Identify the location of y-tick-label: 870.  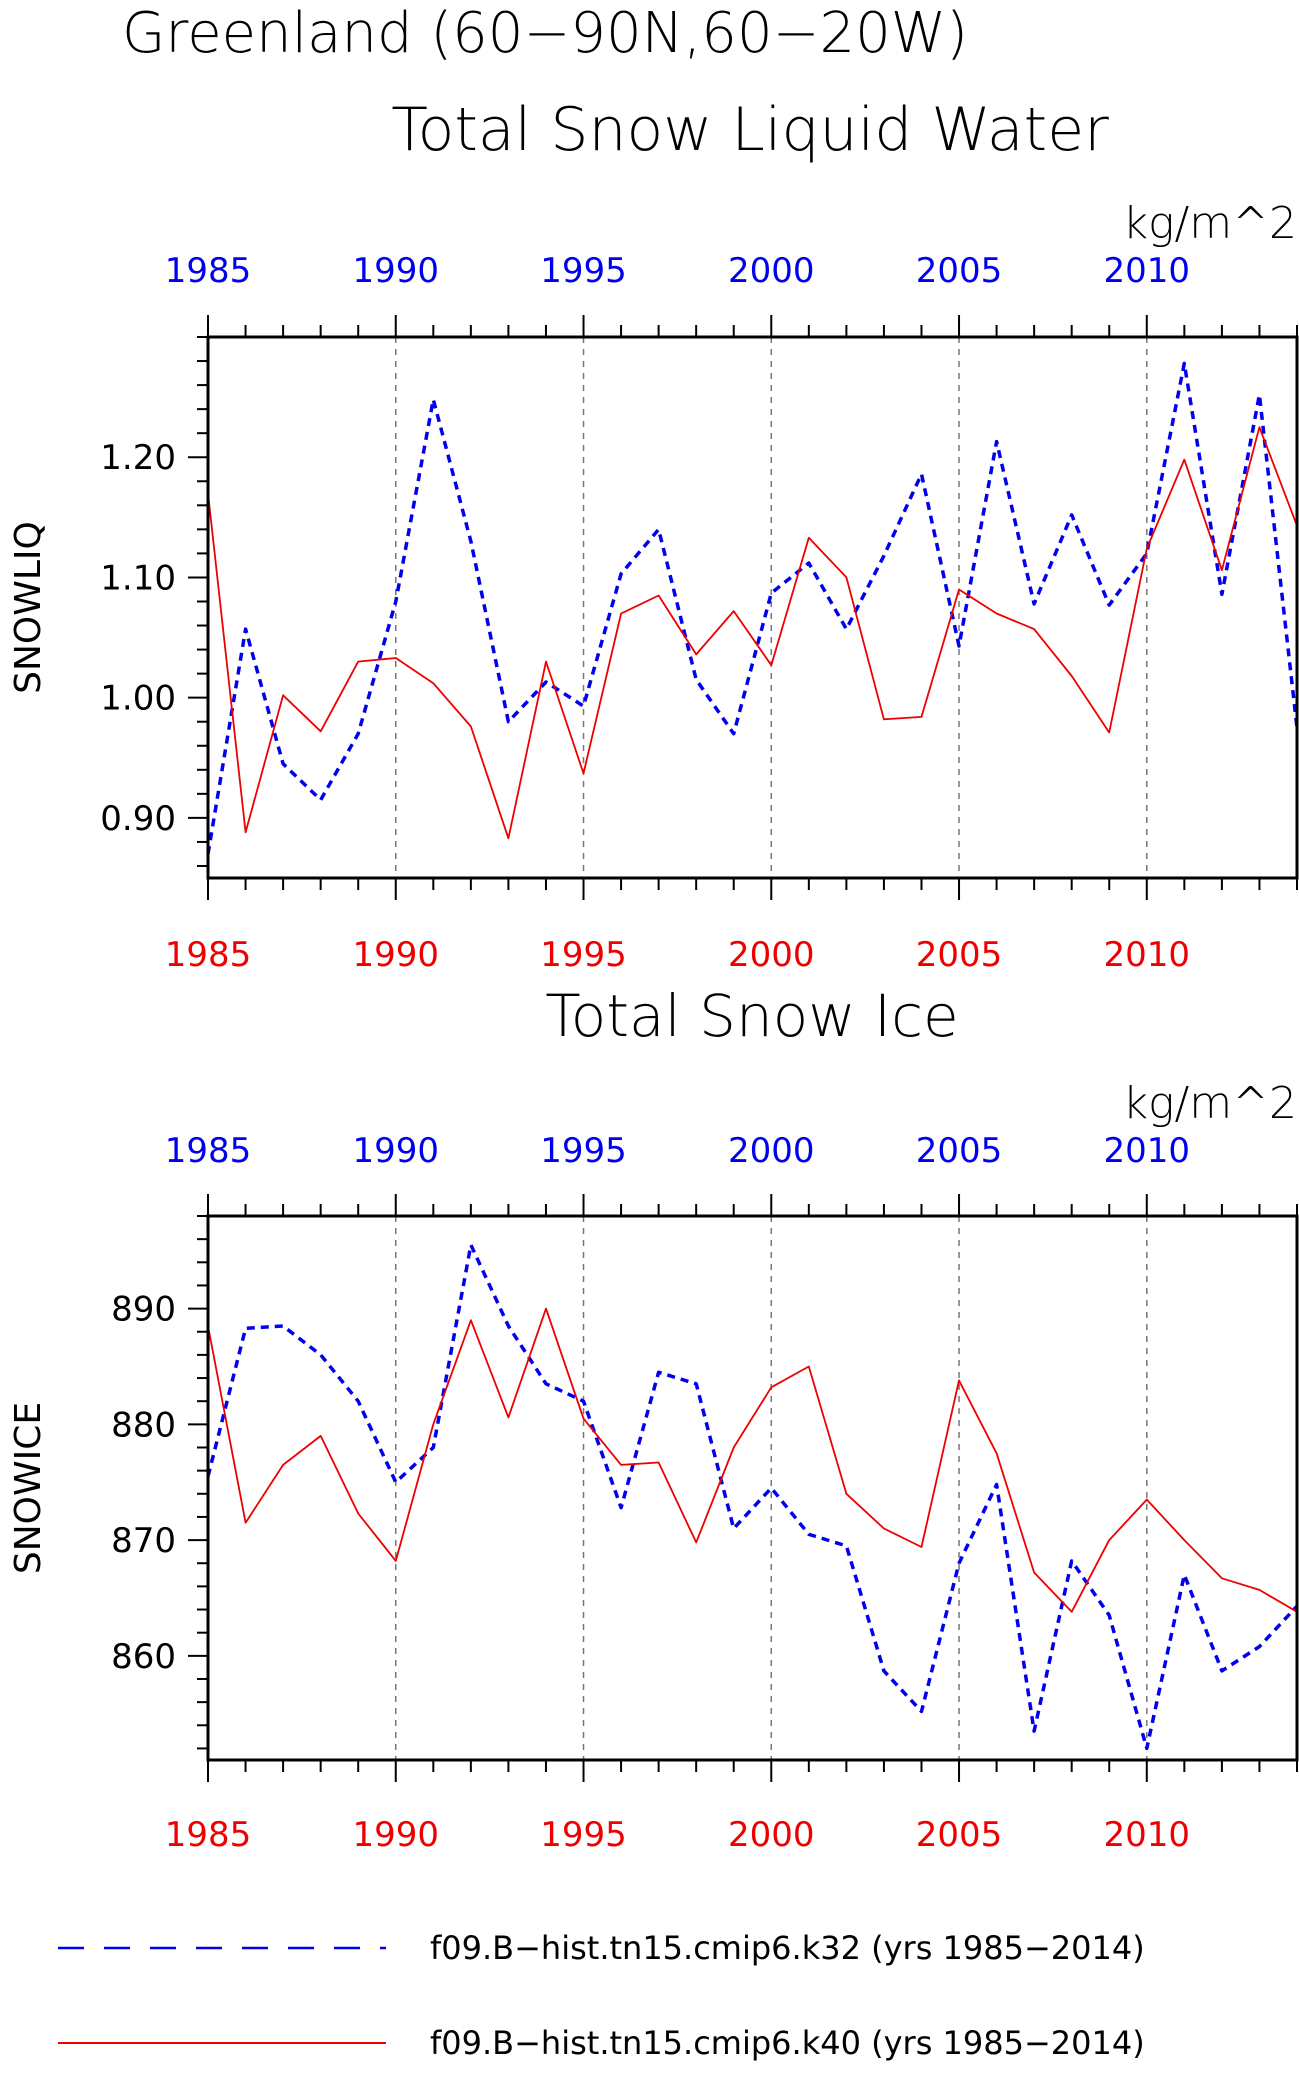
(143, 1541).